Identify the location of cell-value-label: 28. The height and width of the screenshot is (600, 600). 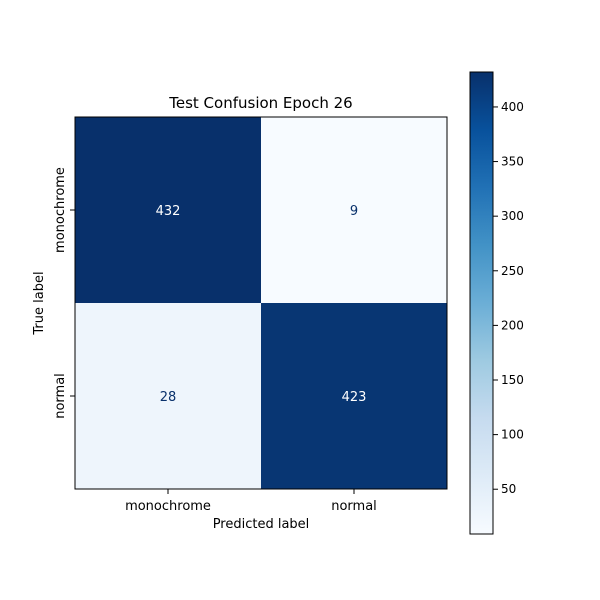
(168, 397).